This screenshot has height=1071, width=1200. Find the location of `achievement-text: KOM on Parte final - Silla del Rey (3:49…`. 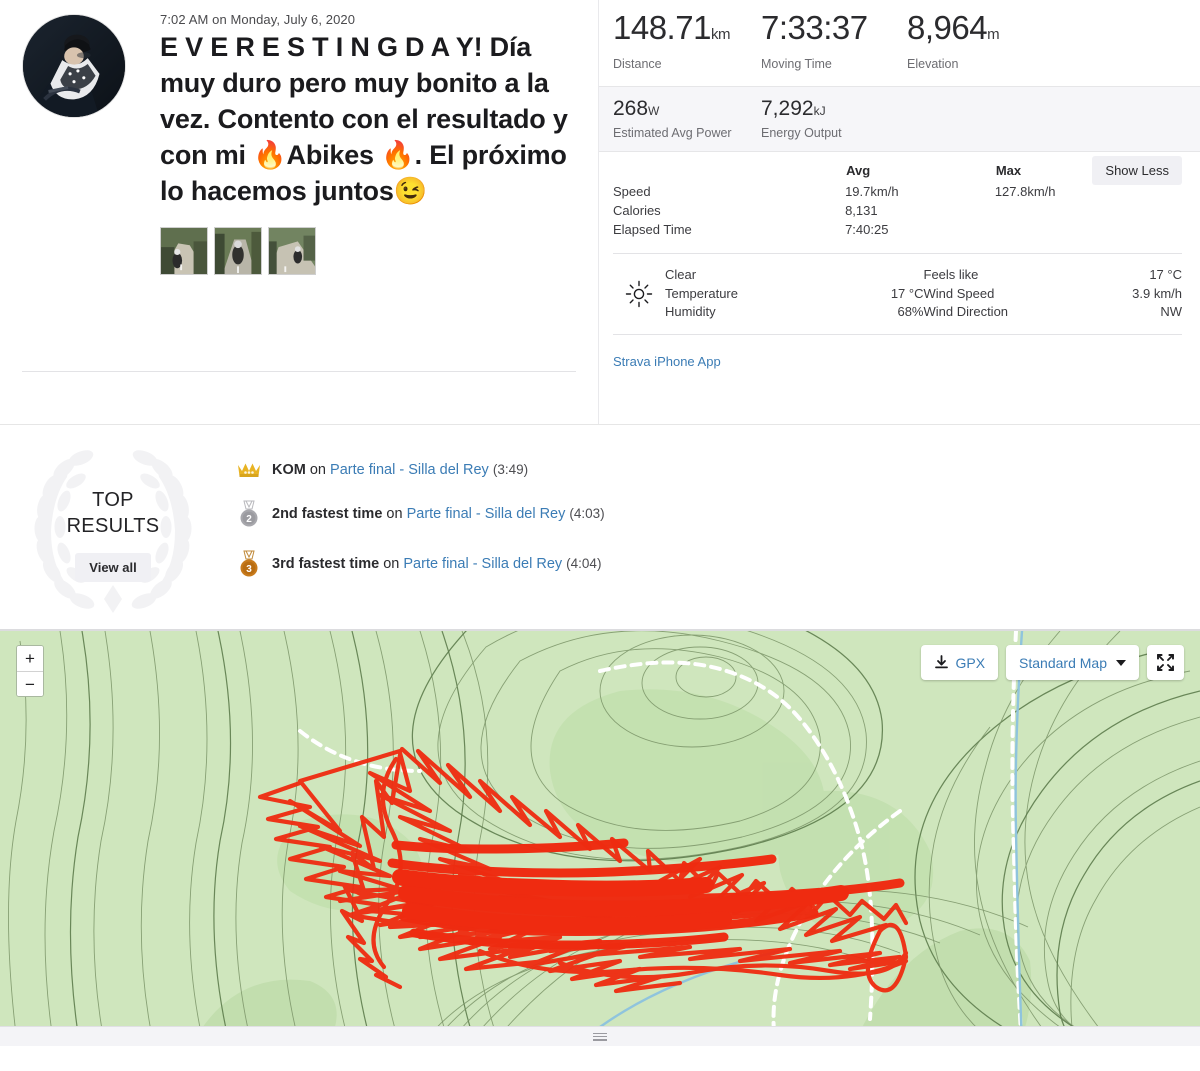

achievement-text: KOM on Parte final - Silla del Rey (3:49… is located at coordinates (400, 470).